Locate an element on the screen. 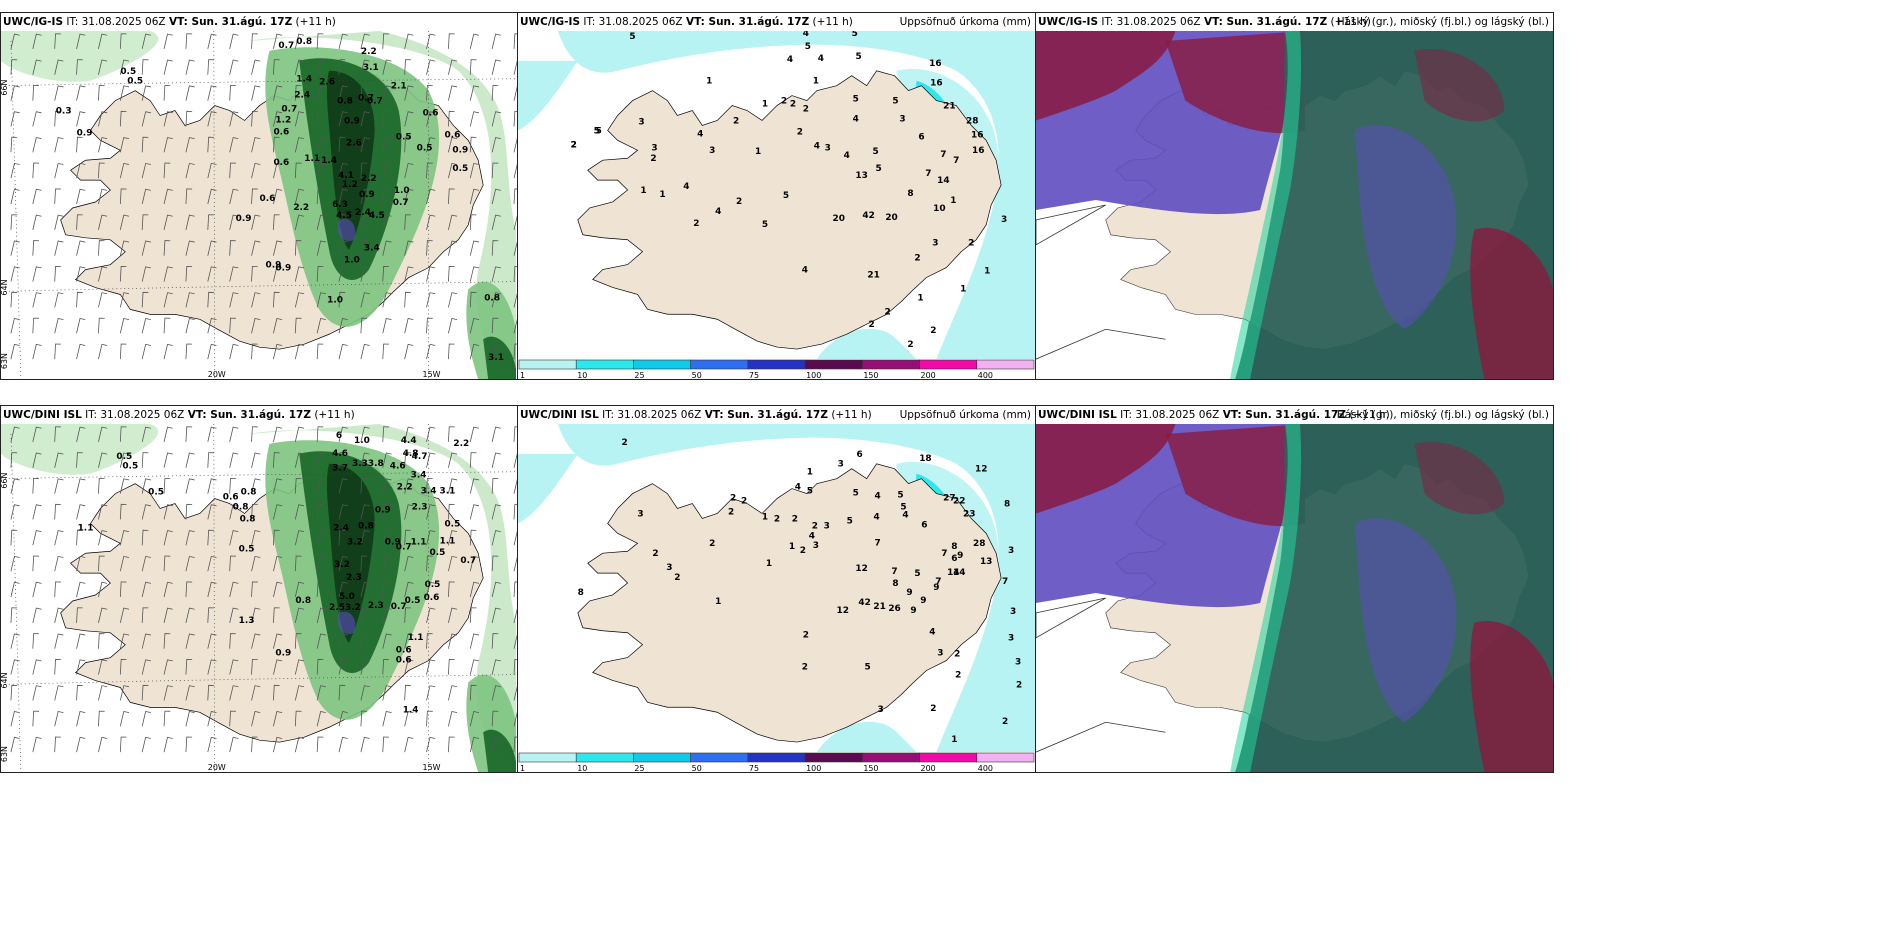  legend-label: 100 is located at coordinates (813, 375).